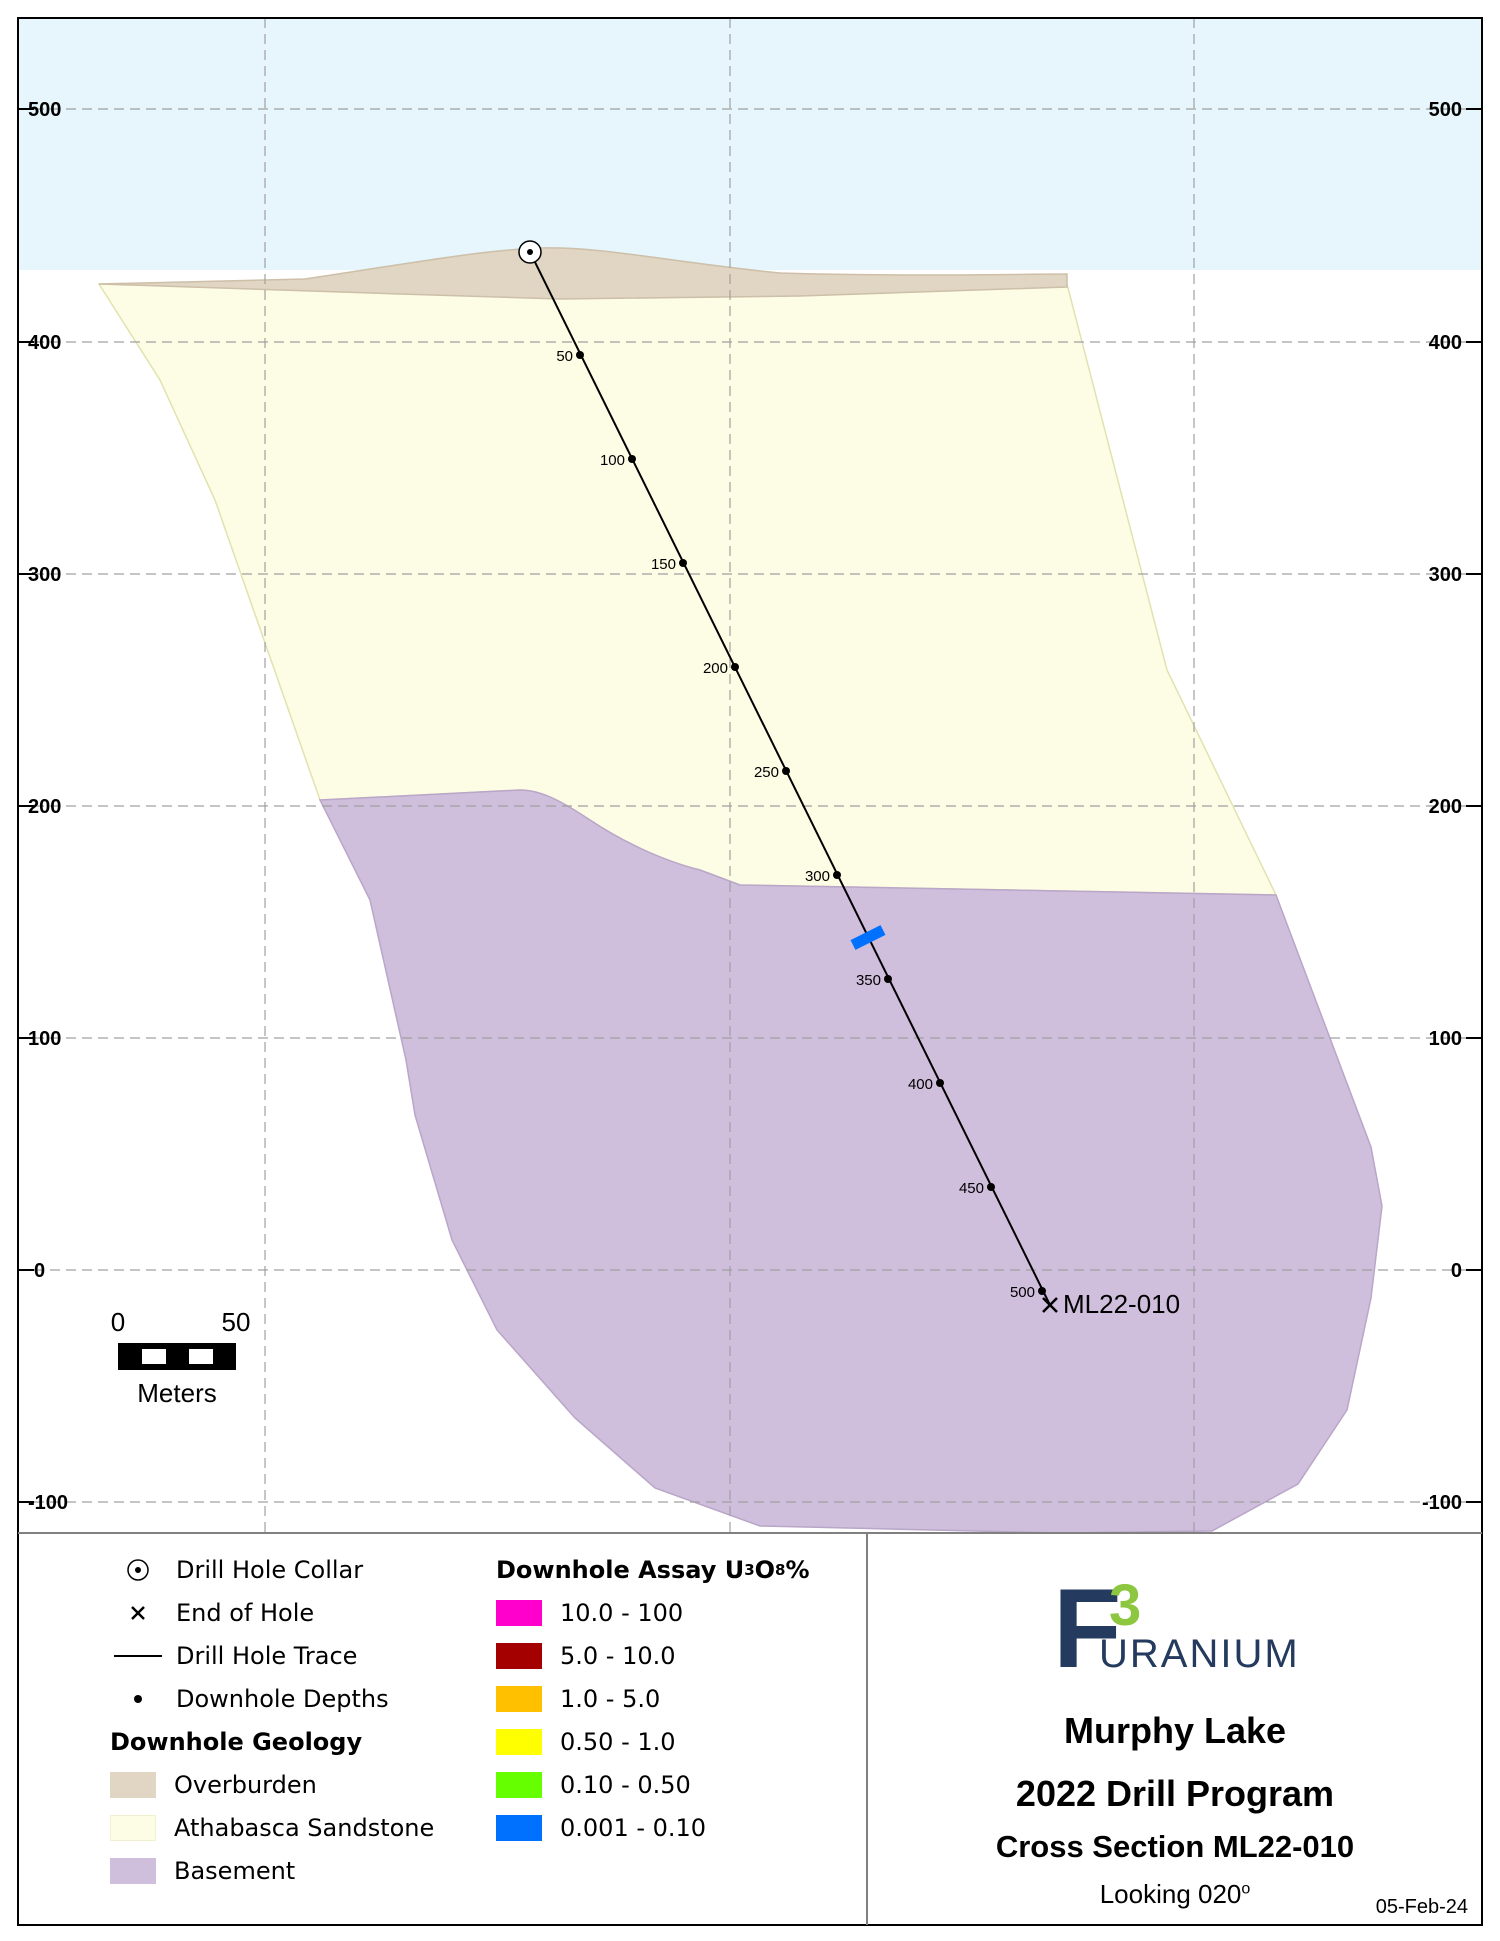 Image resolution: width=1500 pixels, height=1941 pixels. I want to click on legend-item-trace: Drill Hole Trace, so click(233, 1656).